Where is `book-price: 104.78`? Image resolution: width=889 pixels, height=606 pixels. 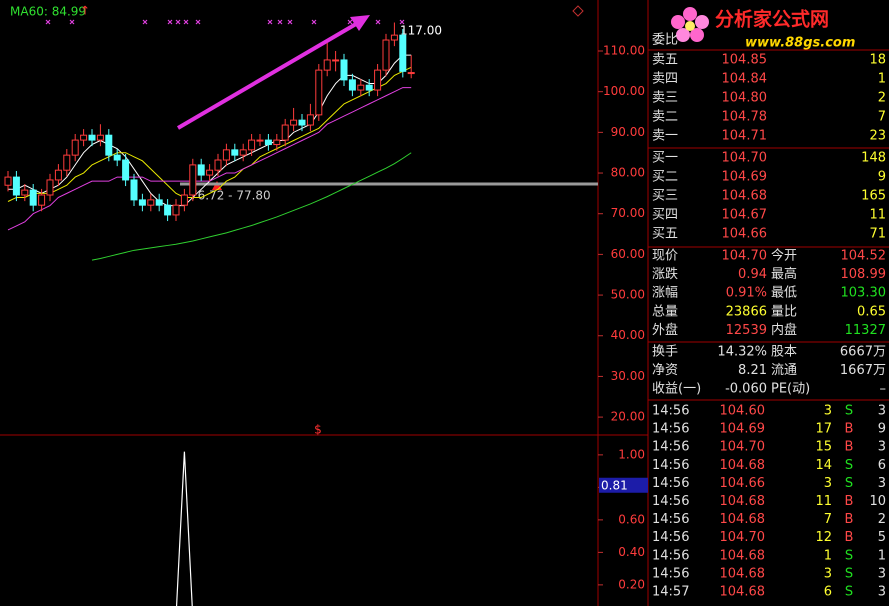 book-price: 104.78 is located at coordinates (745, 117).